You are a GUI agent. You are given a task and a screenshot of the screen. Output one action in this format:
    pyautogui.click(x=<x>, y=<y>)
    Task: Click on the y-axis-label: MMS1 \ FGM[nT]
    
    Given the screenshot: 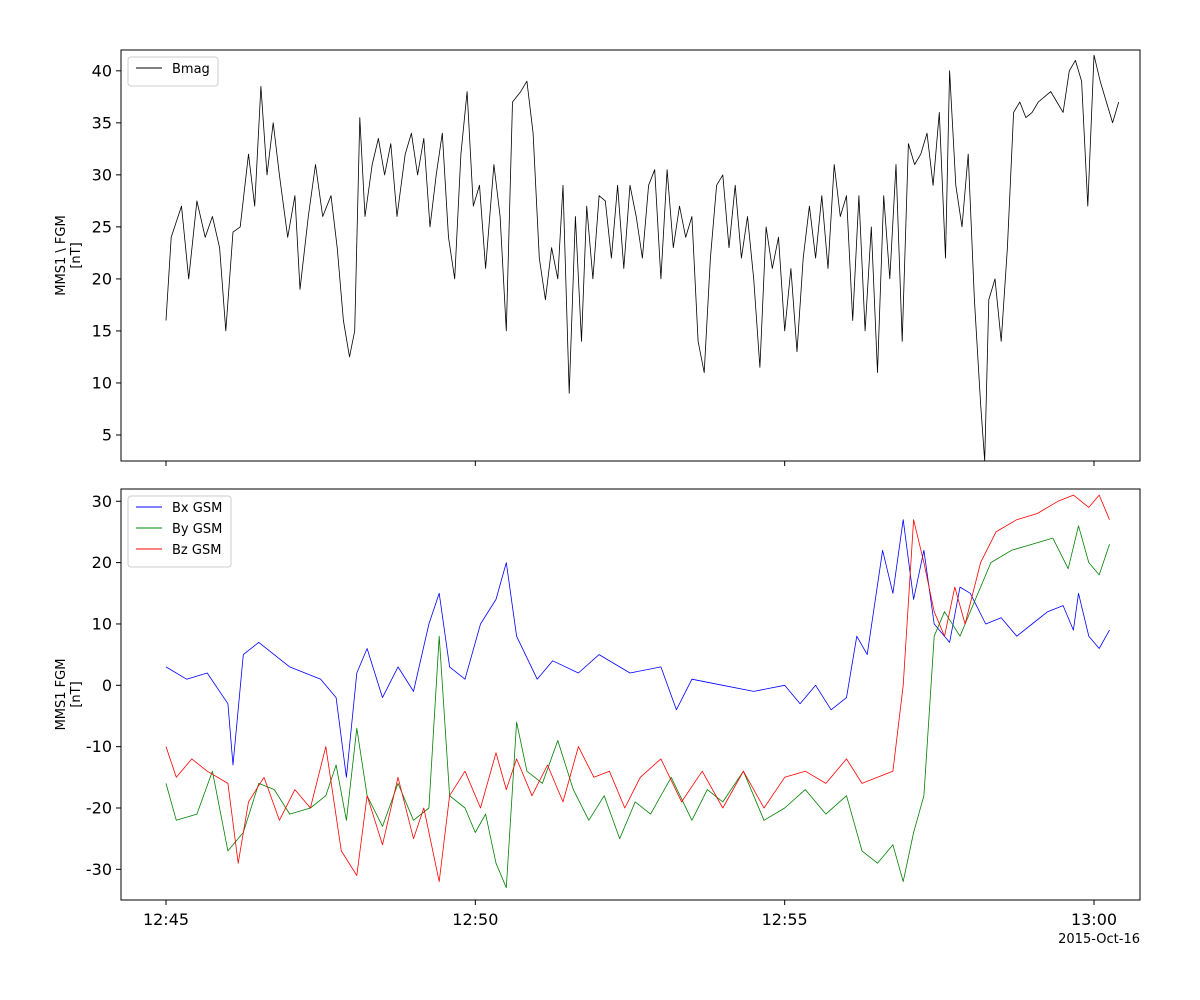 What is the action you would take?
    pyautogui.click(x=69, y=255)
    